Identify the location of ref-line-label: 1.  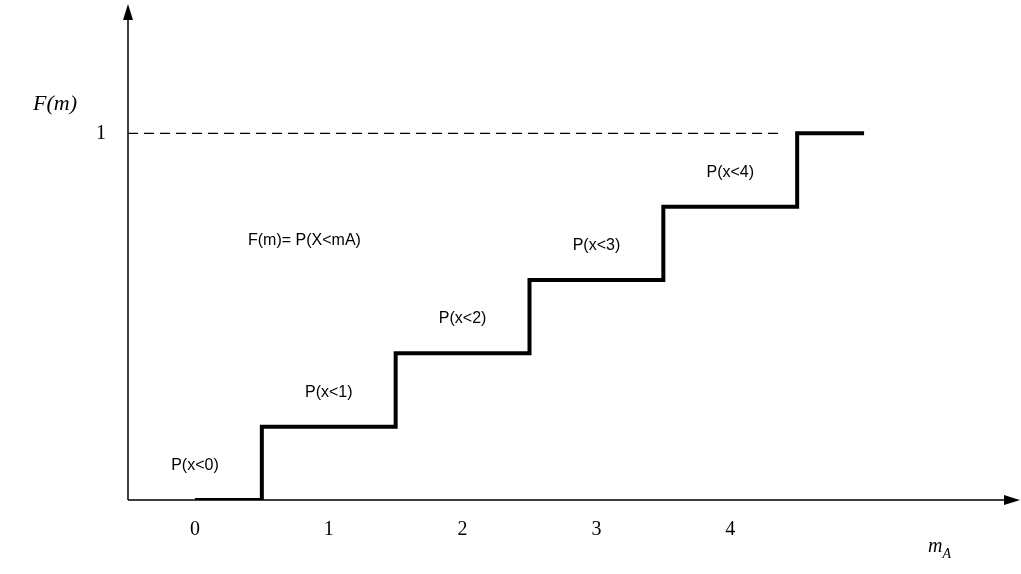
(101, 131).